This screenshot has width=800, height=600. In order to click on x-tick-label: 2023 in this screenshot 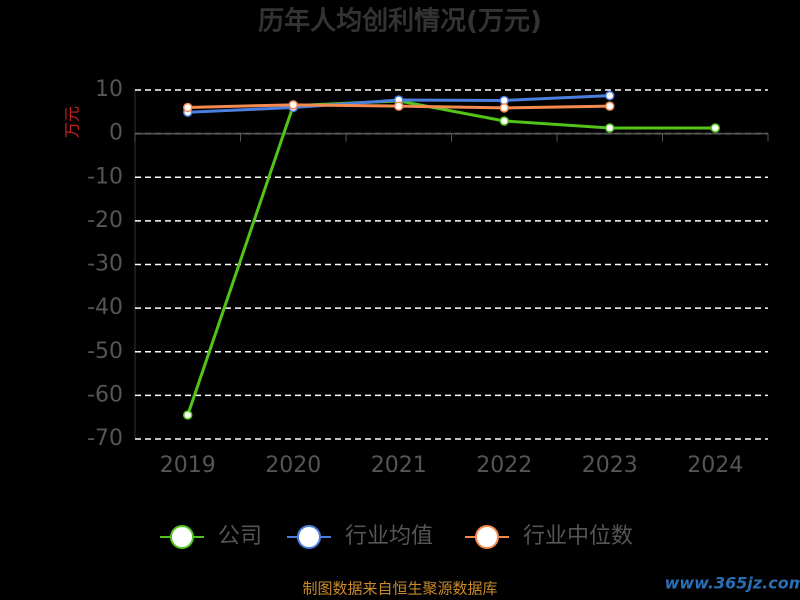, I will do `click(610, 465)`.